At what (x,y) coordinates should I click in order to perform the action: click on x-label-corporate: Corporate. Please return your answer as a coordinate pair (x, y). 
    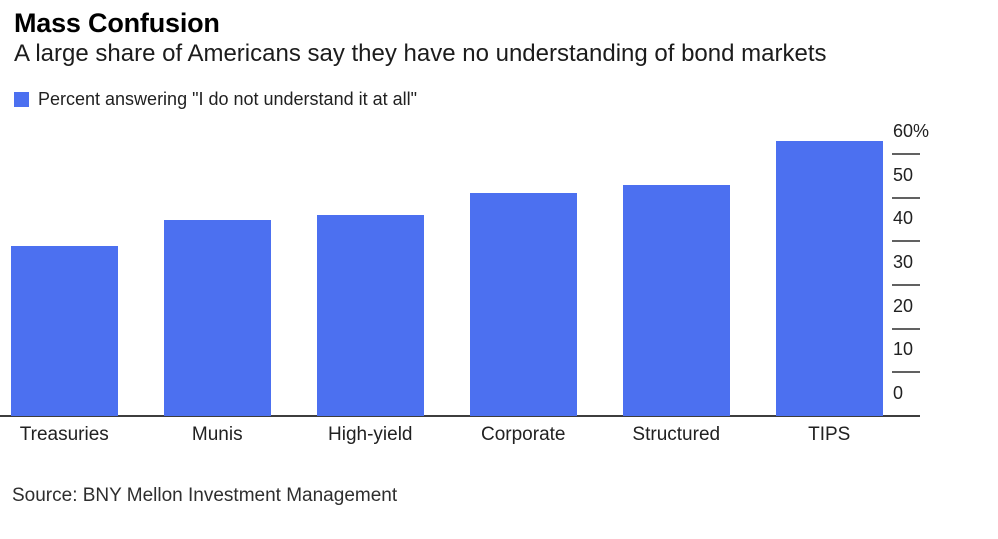
    Looking at the image, I should click on (523, 434).